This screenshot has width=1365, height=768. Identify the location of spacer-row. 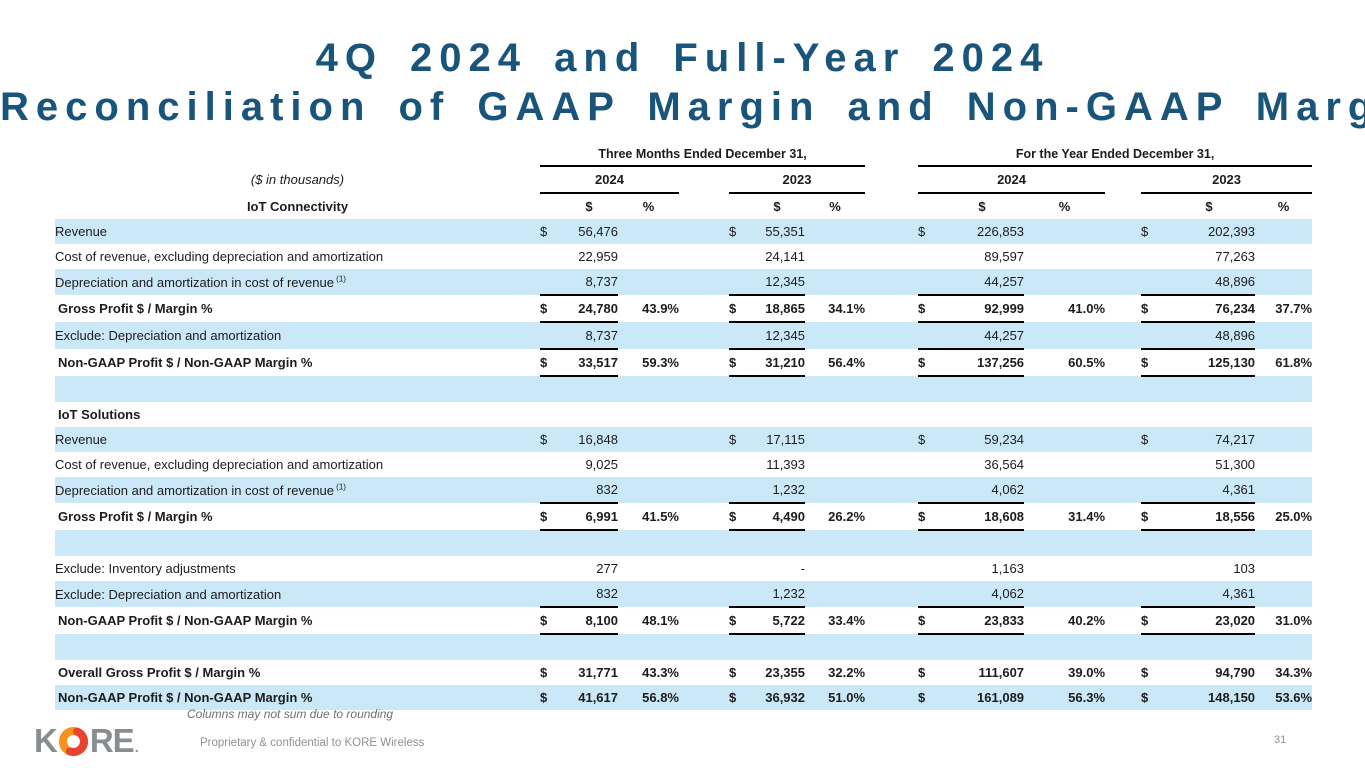
(684, 389).